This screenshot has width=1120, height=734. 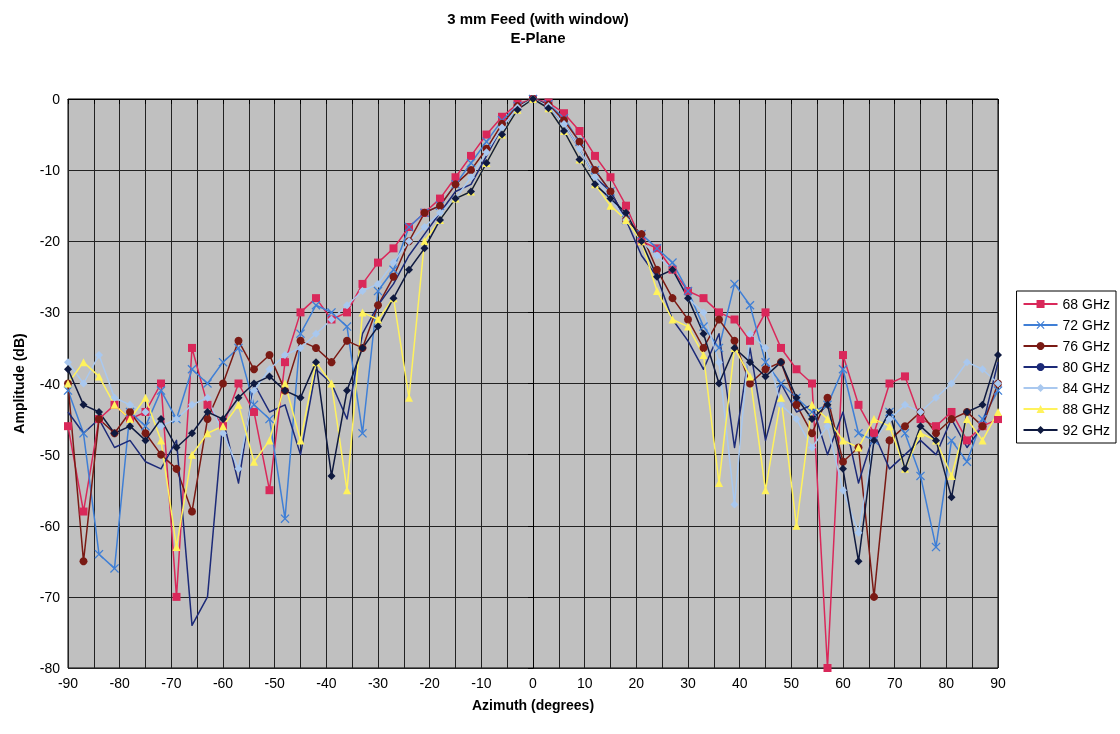 I want to click on y-tick-label: -20, so click(x=50, y=241).